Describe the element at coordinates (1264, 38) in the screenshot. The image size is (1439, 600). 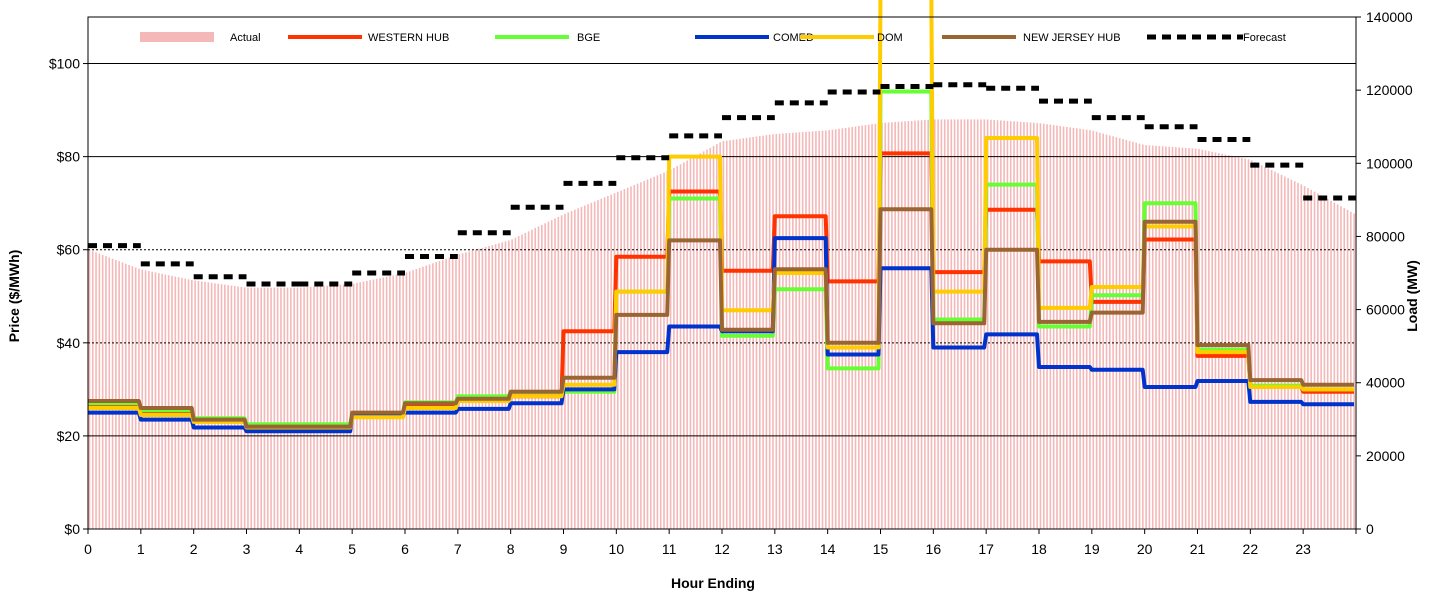
I see `legend-label: Forecast` at that location.